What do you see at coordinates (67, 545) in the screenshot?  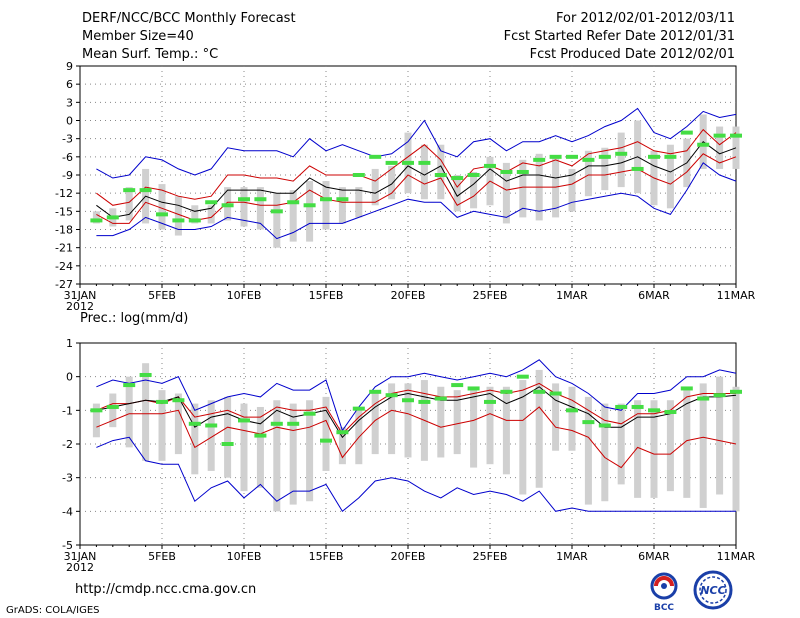 I see `prec-ytick-label: -5` at bounding box center [67, 545].